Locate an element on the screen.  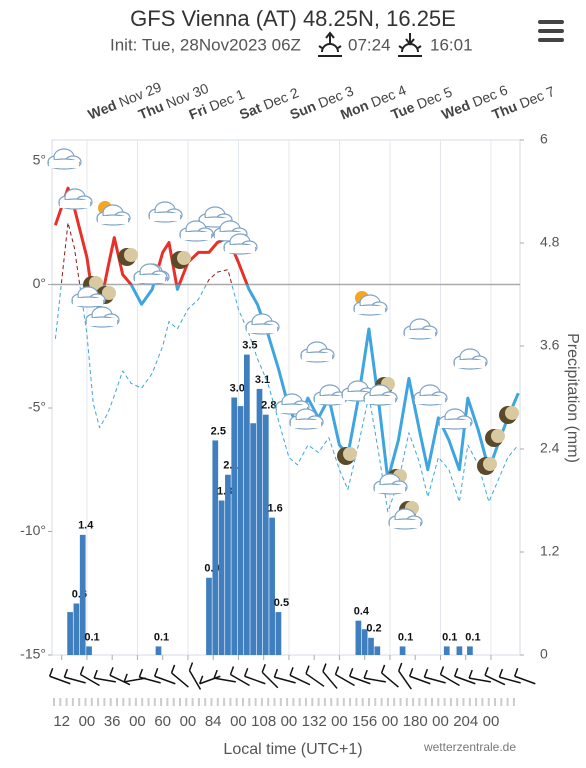
x-tick-label: 204 is located at coordinates (465, 721).